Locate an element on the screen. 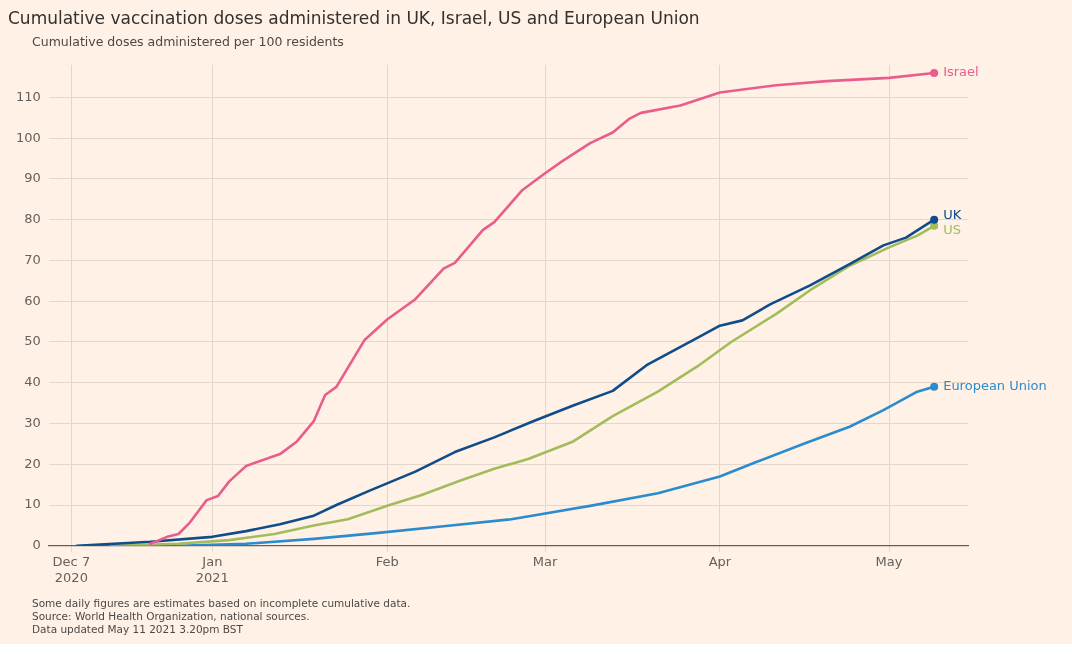 The width and height of the screenshot is (1072, 662). series-label: European Union is located at coordinates (995, 386).